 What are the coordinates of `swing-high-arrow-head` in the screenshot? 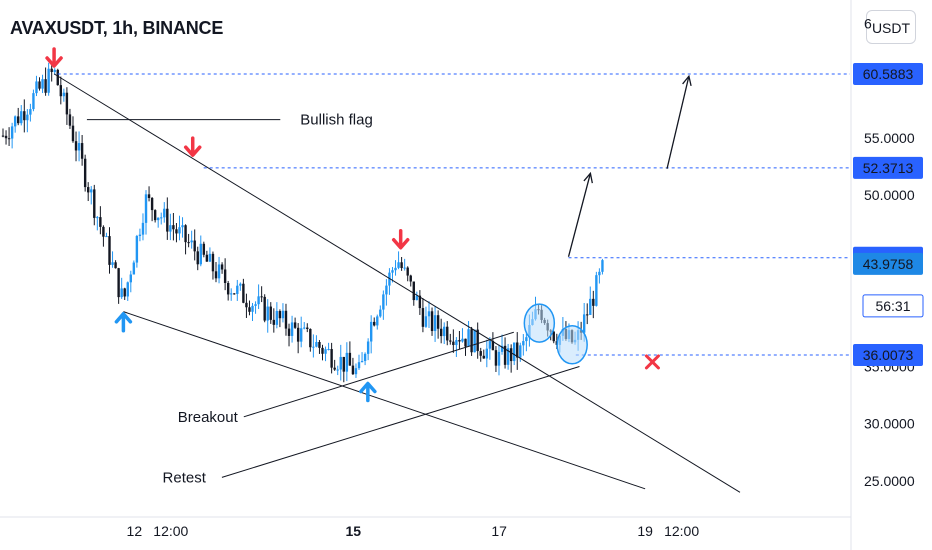 It's located at (54, 62).